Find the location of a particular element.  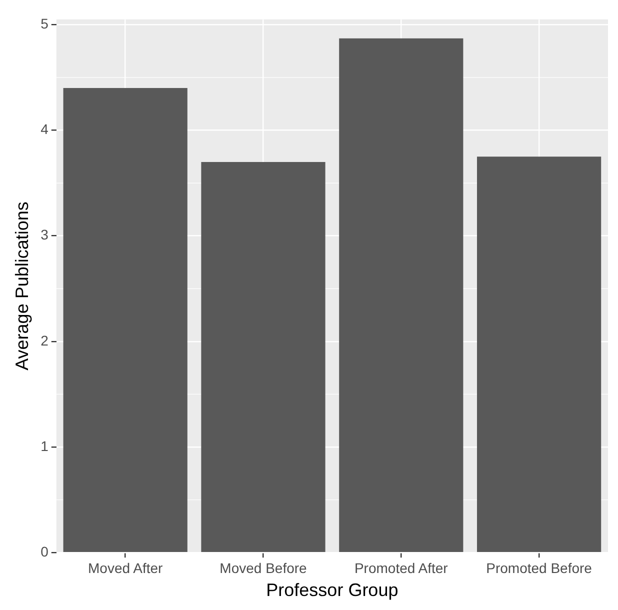

y-tick-label: 5 is located at coordinates (44, 24).